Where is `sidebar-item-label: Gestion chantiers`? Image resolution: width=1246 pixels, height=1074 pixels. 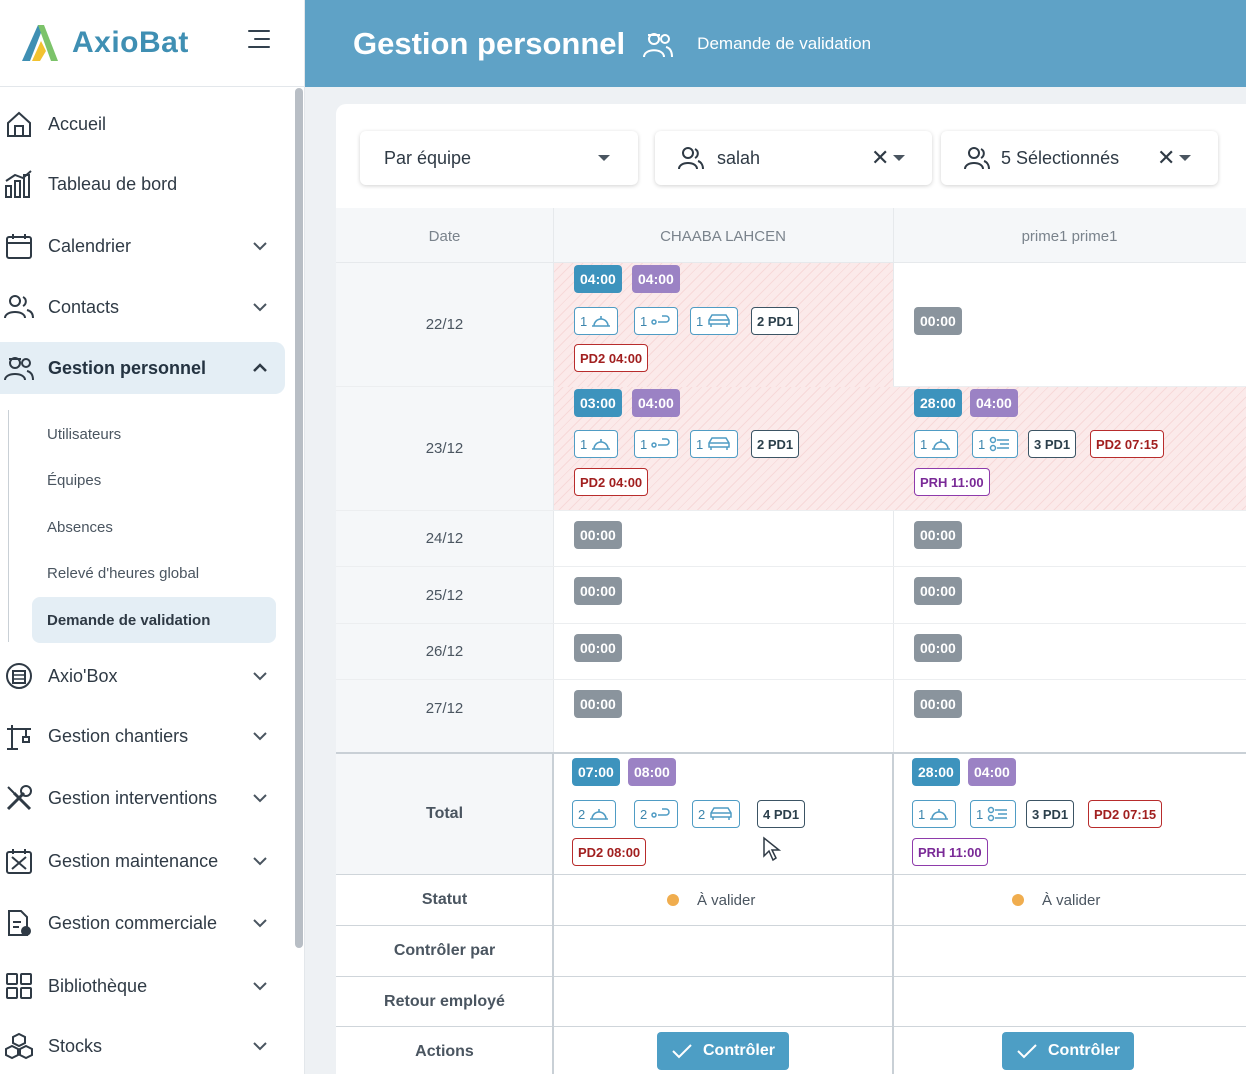 sidebar-item-label: Gestion chantiers is located at coordinates (118, 735).